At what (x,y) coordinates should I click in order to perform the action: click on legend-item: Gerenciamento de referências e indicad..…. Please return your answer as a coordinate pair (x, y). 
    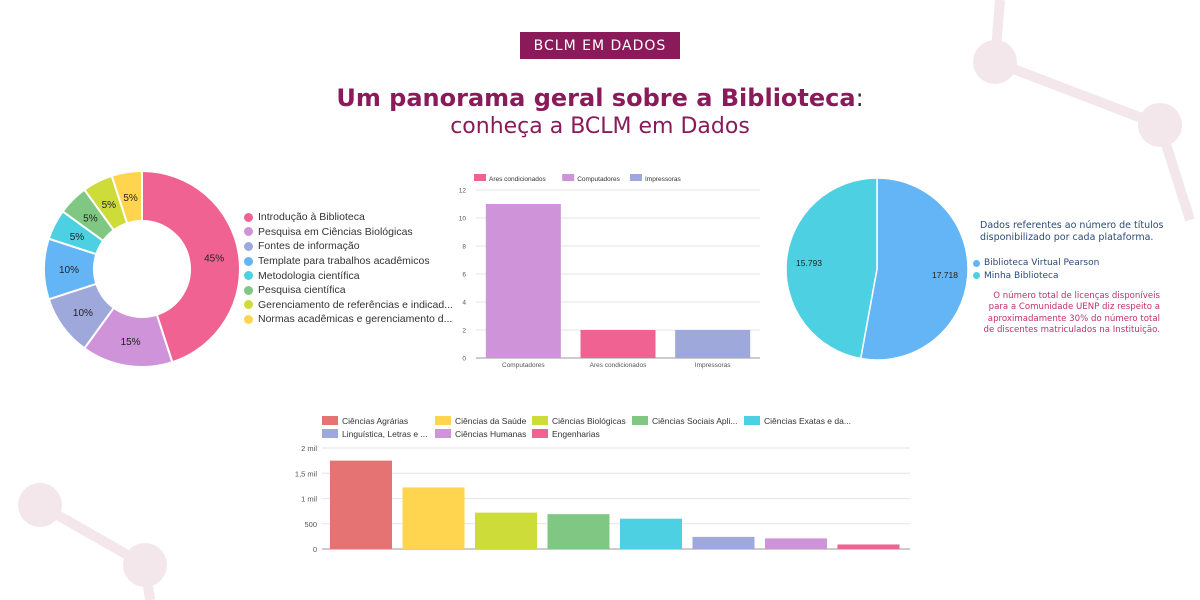
    Looking at the image, I should click on (348, 305).